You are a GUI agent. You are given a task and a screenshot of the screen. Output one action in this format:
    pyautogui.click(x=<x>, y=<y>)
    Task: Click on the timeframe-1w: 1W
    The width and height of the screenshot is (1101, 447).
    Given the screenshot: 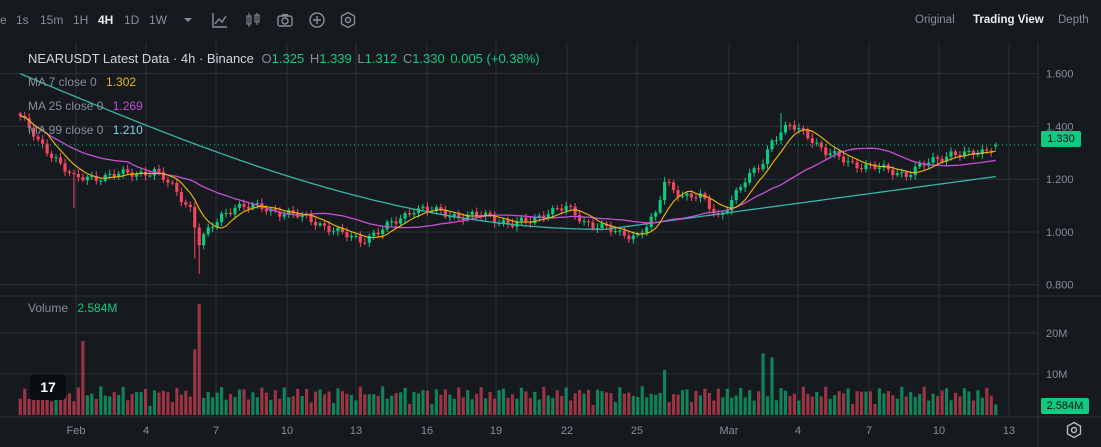 What is the action you would take?
    pyautogui.click(x=158, y=20)
    